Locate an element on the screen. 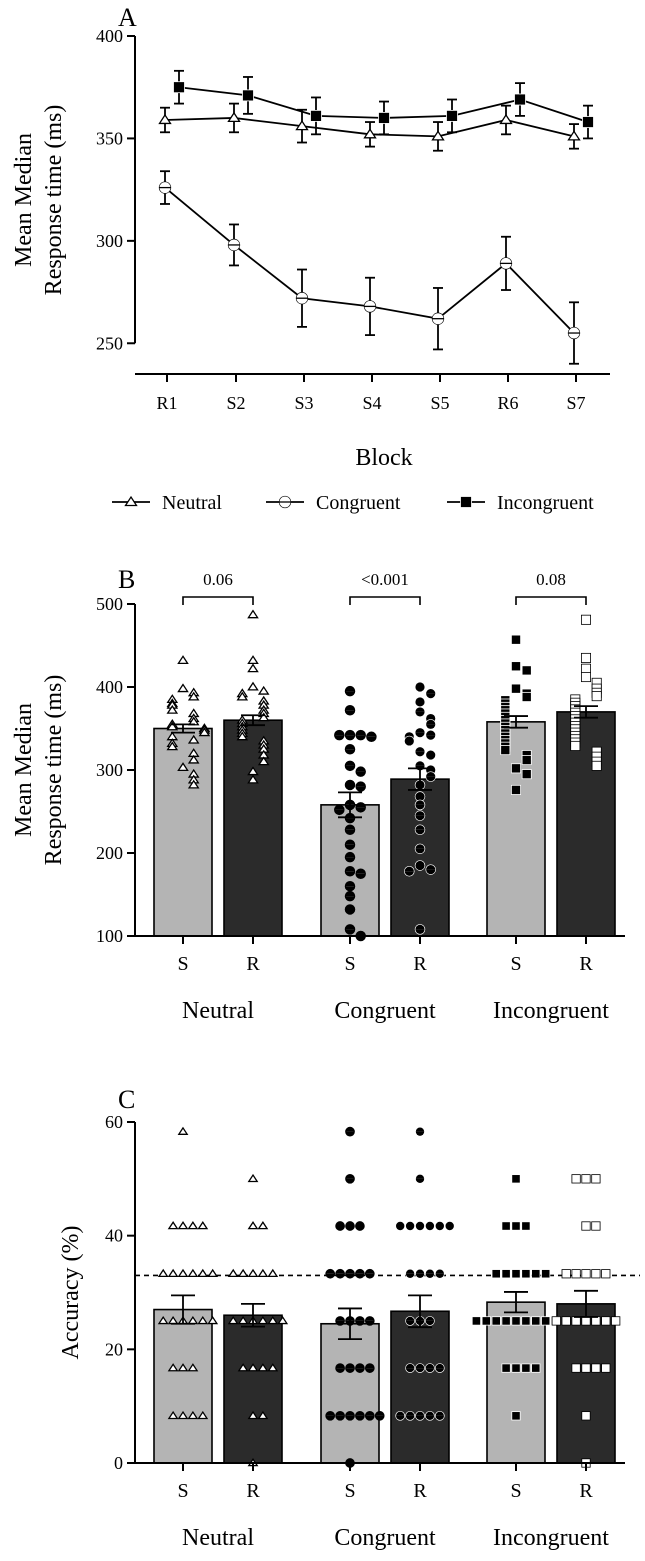  panel-a-point-neutral is located at coordinates (370, 133).